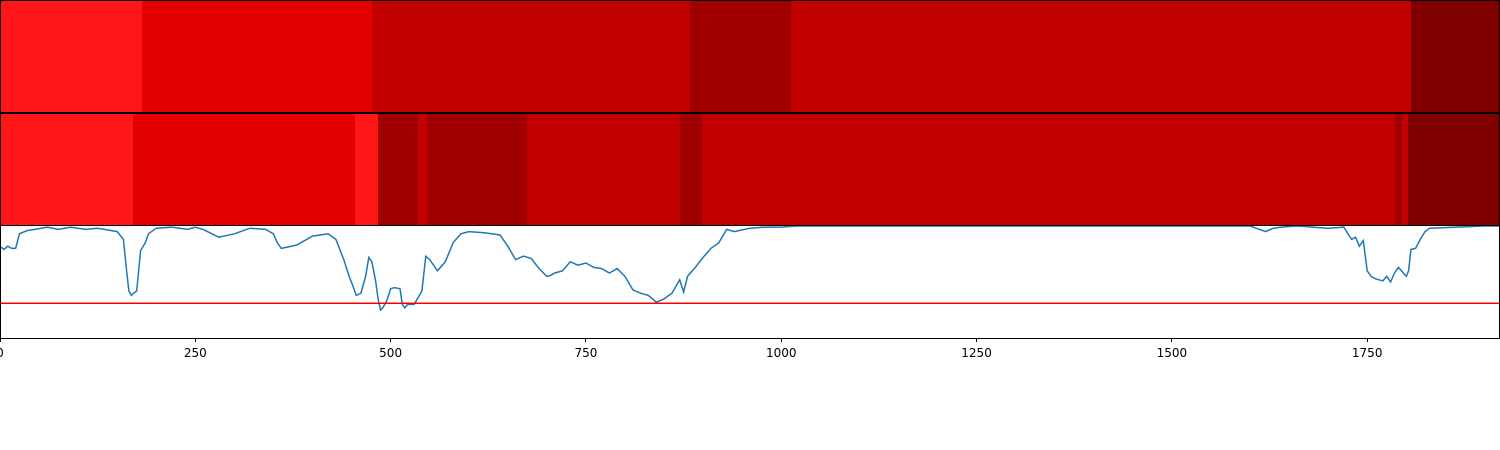 The width and height of the screenshot is (1500, 450). What do you see at coordinates (2, 353) in the screenshot?
I see `x-tick-label: 0` at bounding box center [2, 353].